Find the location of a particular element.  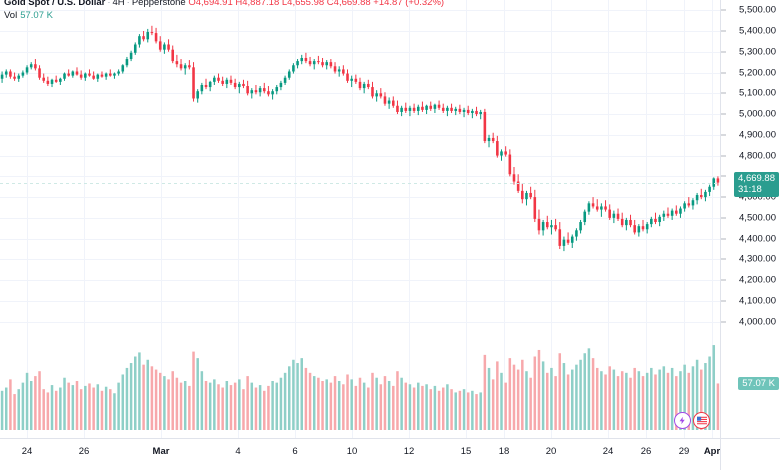

price-tick-label: 4,900.00 is located at coordinates (757, 135).